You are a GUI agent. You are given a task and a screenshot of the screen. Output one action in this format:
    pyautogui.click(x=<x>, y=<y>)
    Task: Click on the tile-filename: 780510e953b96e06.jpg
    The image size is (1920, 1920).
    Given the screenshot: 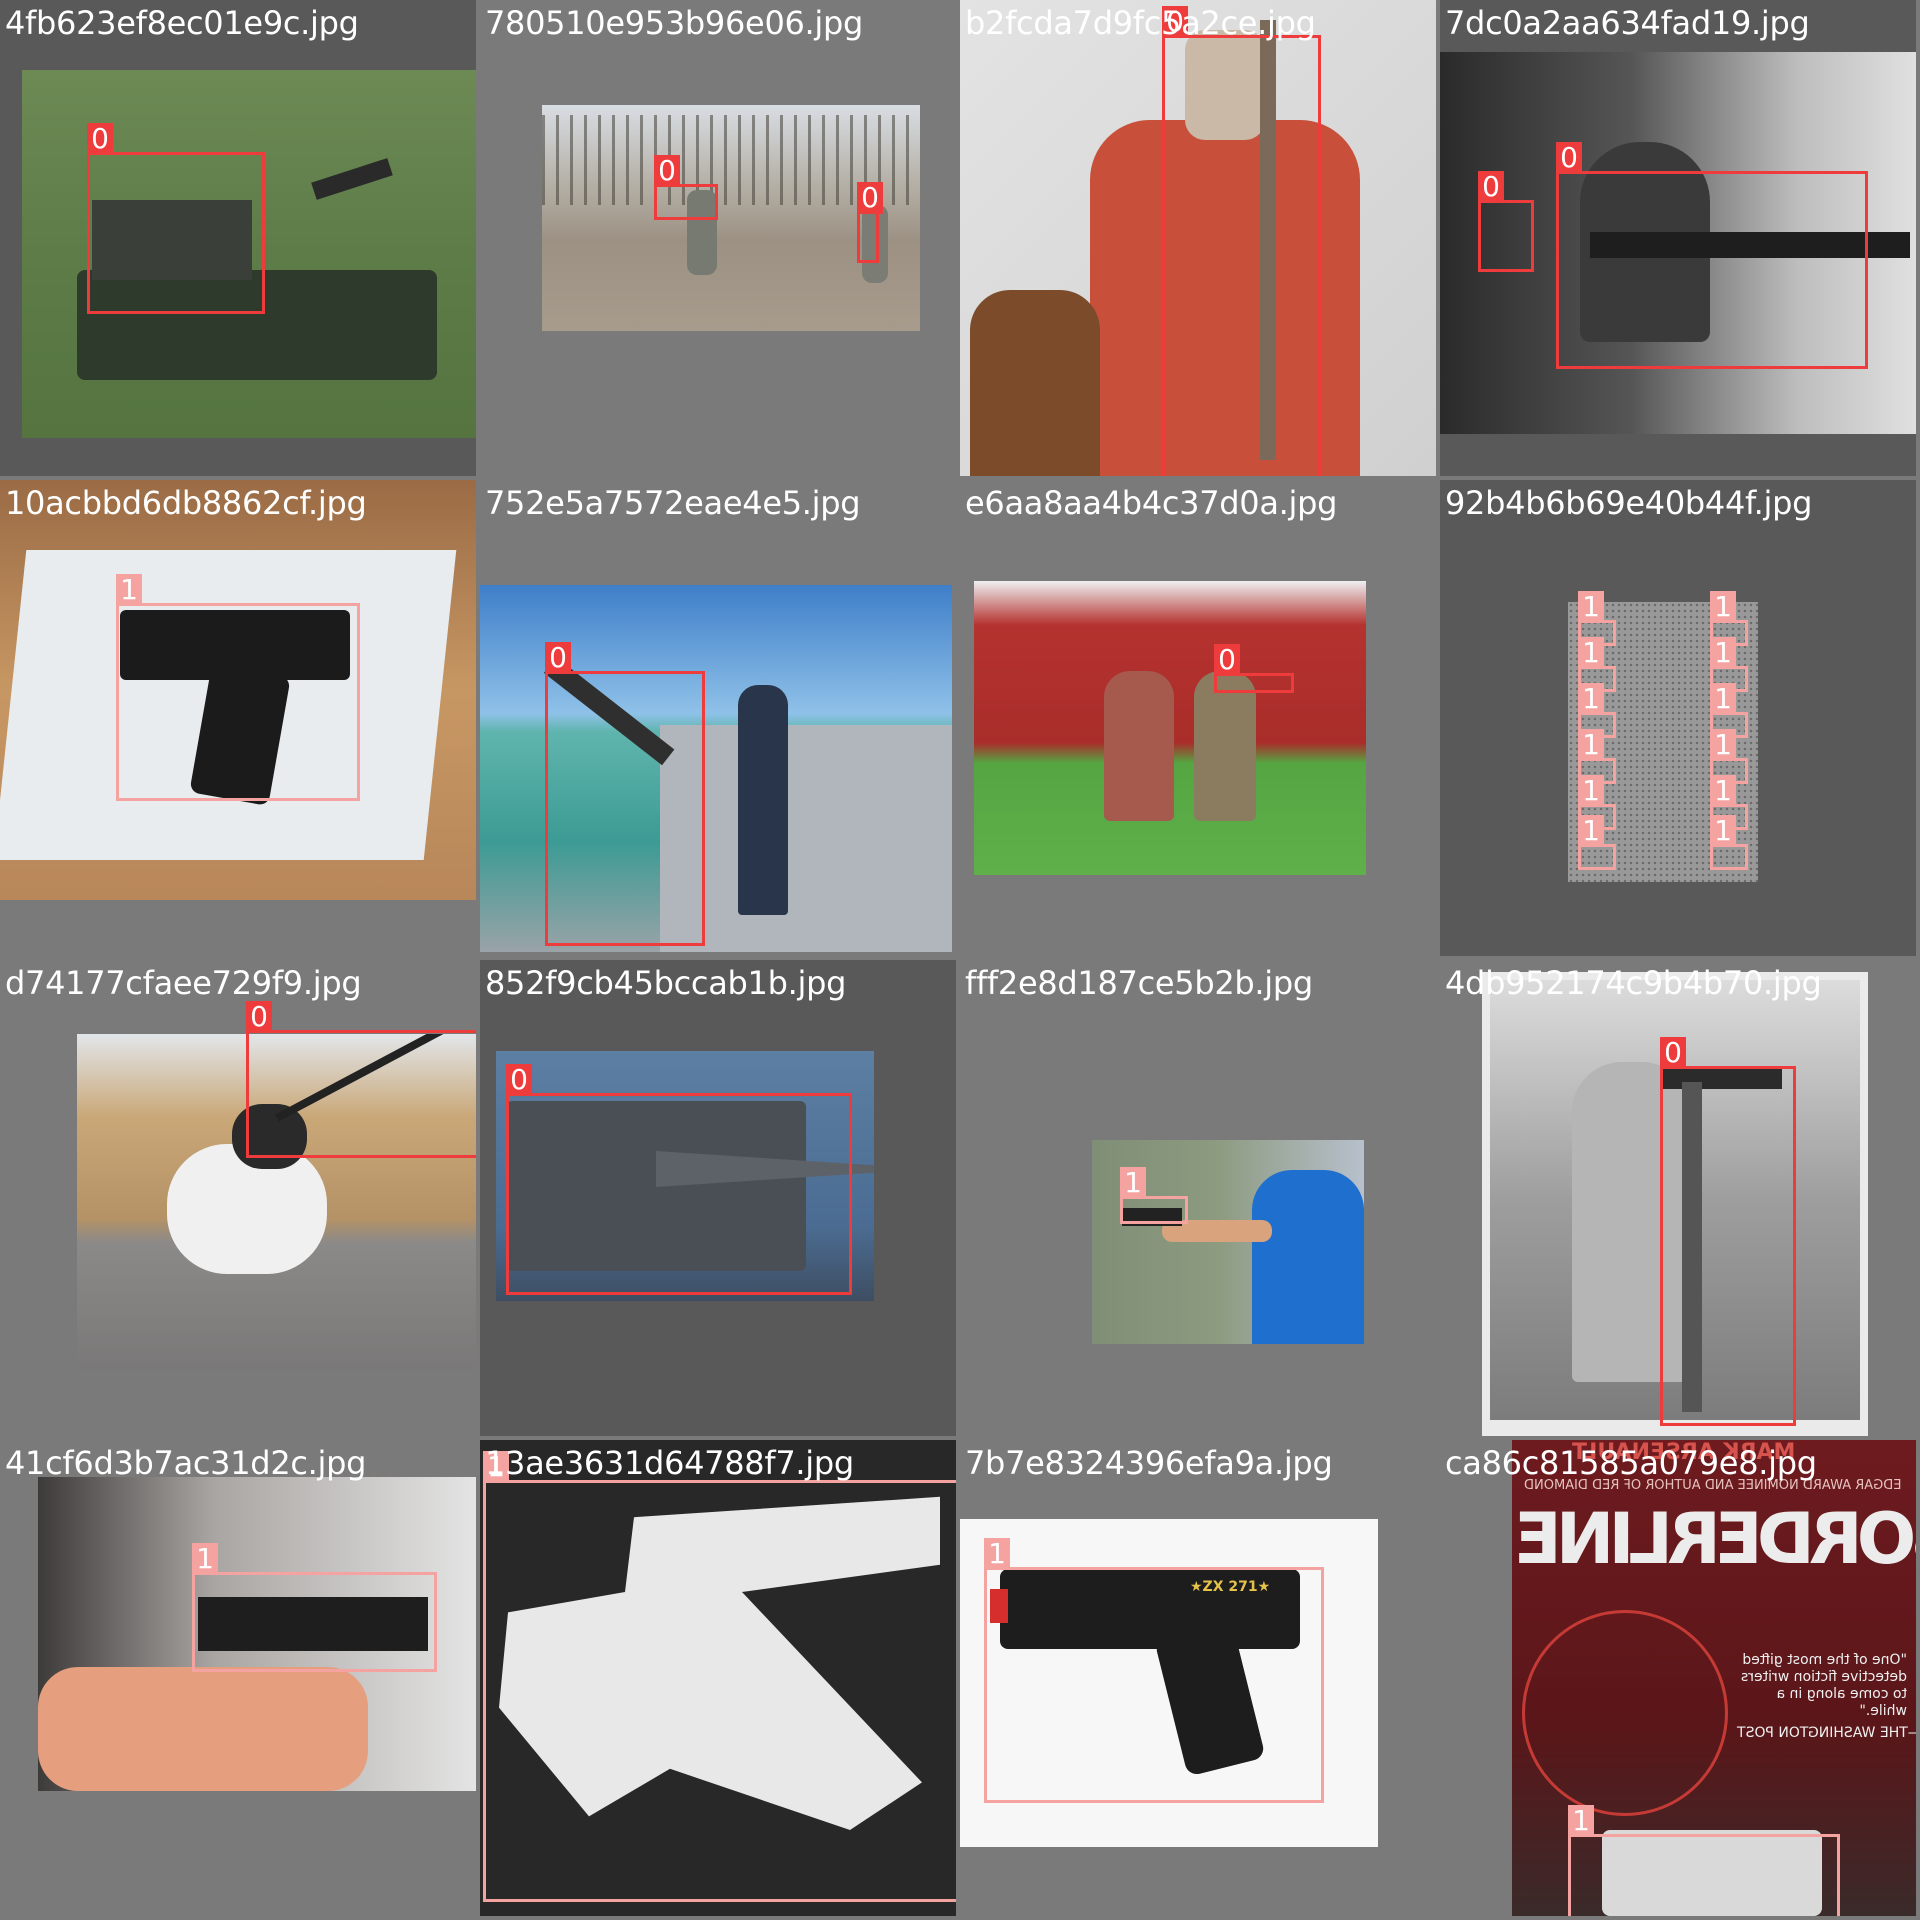 What is the action you would take?
    pyautogui.click(x=674, y=23)
    